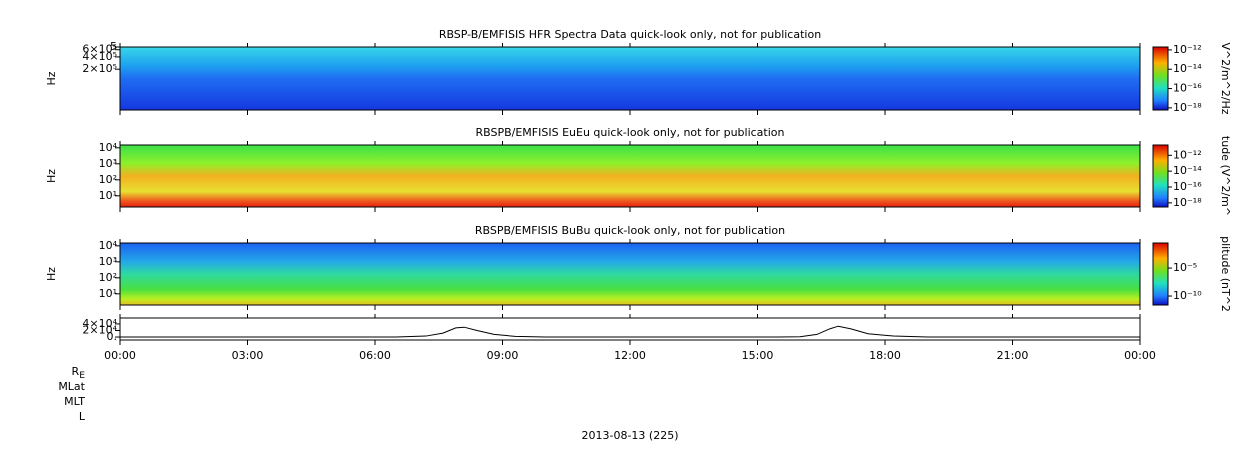  Describe the element at coordinates (99, 49) in the screenshot. I see `y-tick-label: 6×10⁵` at that location.